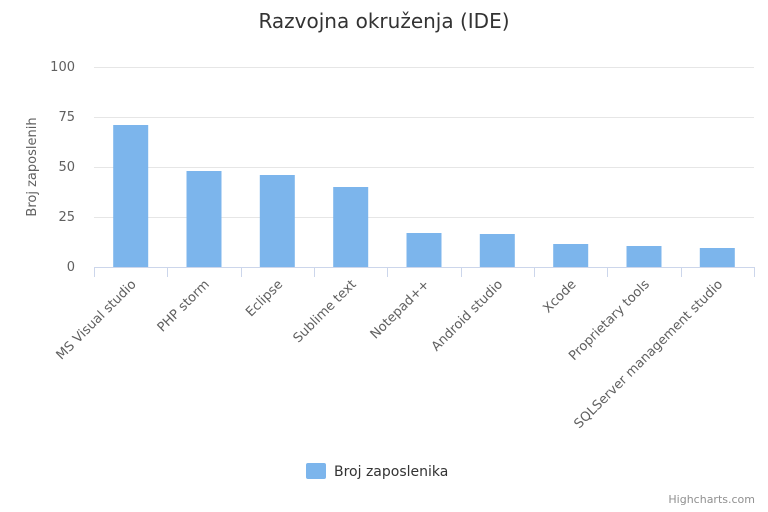  What do you see at coordinates (467, 315) in the screenshot?
I see `x-tick-label: Android studio` at bounding box center [467, 315].